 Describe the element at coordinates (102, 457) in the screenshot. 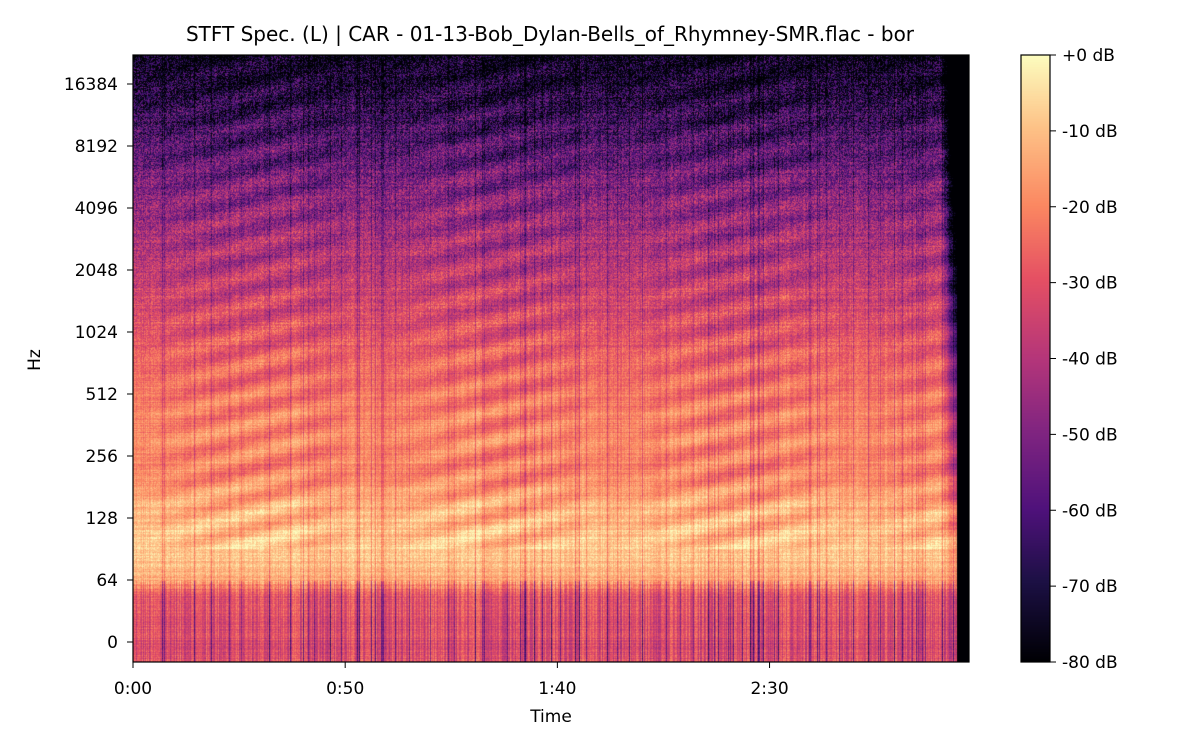

I see `y-tick-label: 256` at that location.